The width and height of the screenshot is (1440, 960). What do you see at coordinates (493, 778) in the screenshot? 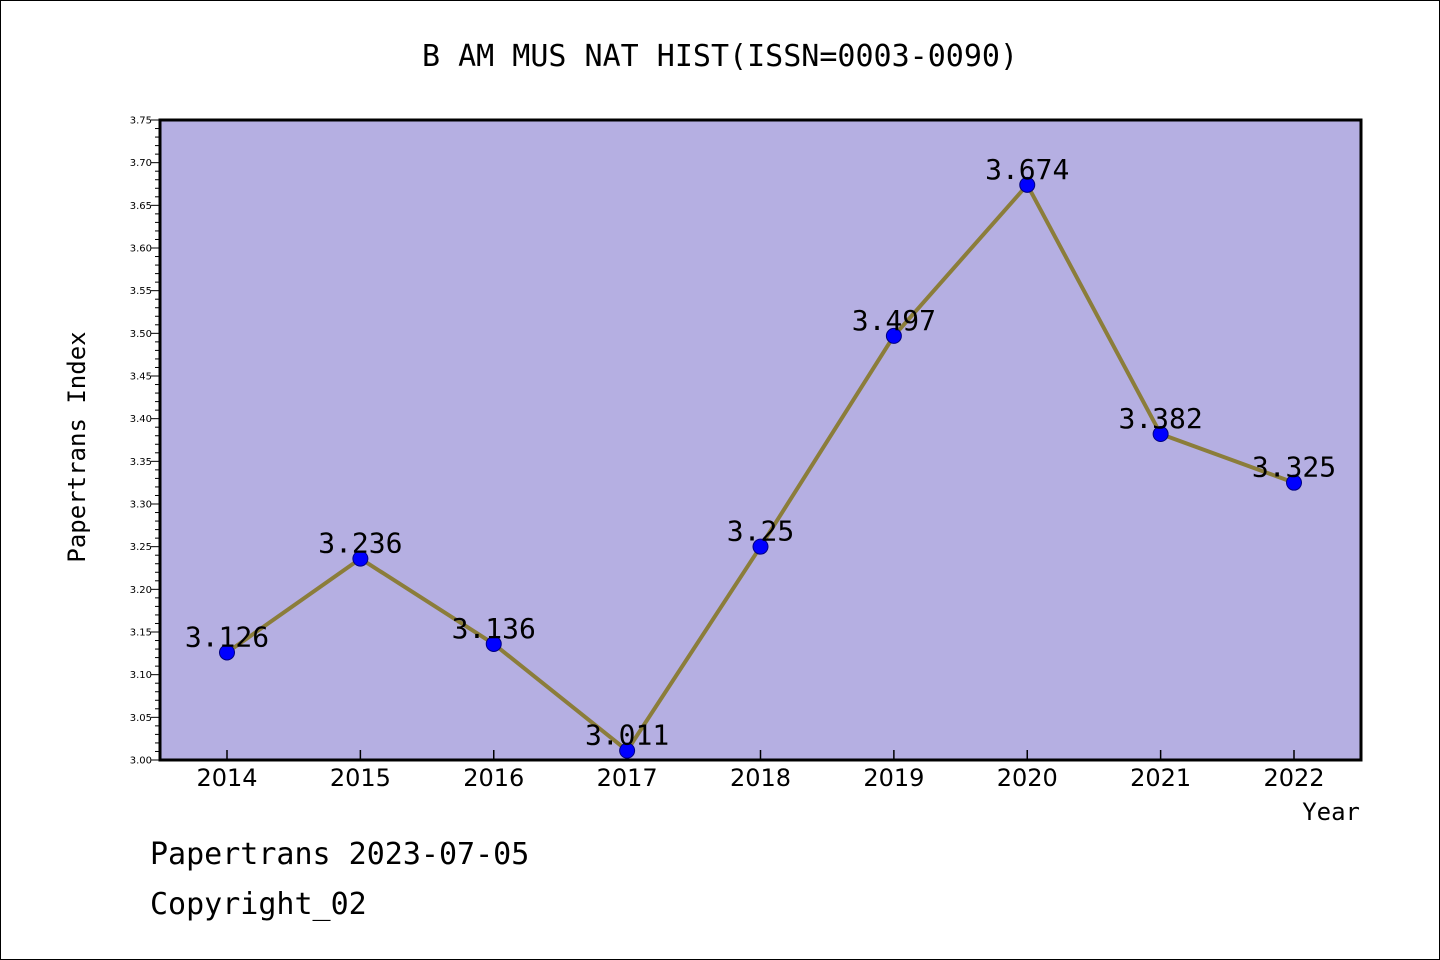
I see `x-tick-label: 2016` at bounding box center [493, 778].